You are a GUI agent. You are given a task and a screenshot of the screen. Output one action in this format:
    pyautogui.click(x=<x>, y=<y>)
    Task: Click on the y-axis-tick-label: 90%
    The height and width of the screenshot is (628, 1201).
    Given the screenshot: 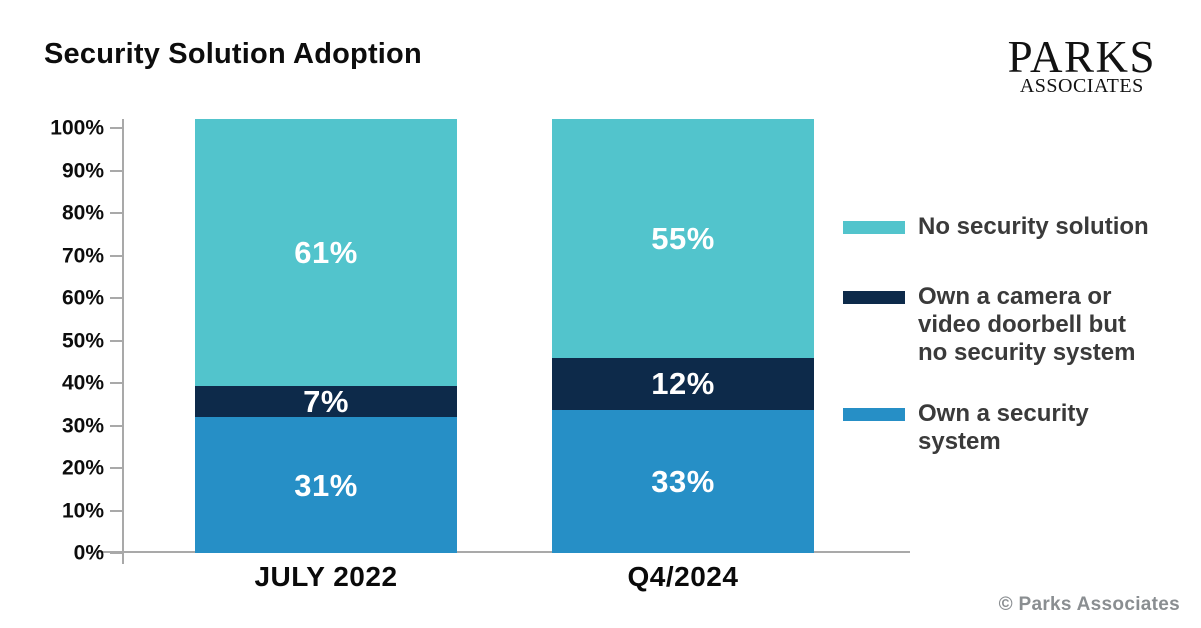 What is the action you would take?
    pyautogui.click(x=82, y=170)
    